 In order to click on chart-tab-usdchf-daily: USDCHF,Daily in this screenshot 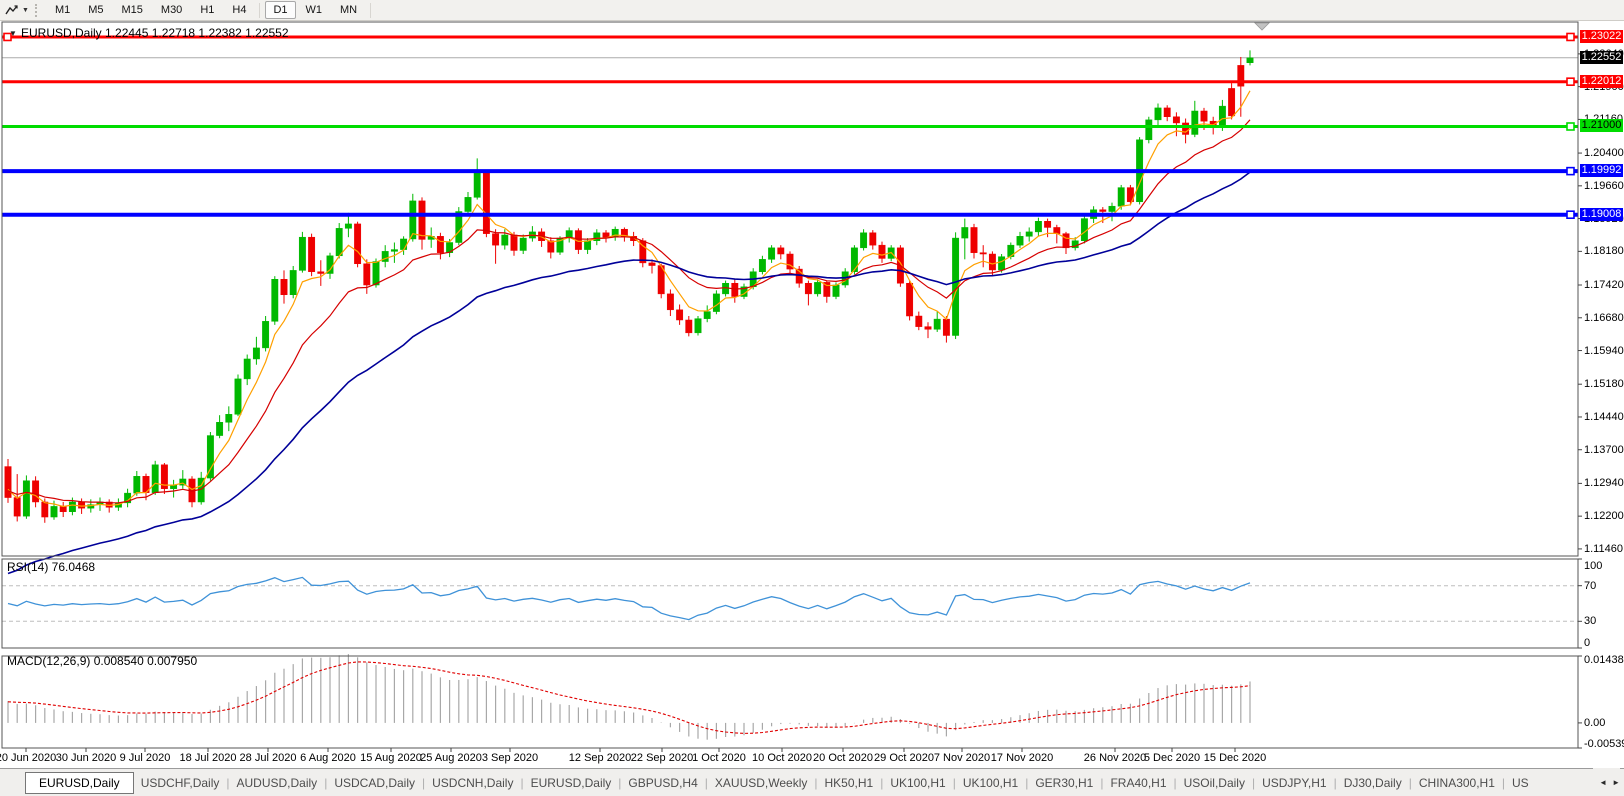, I will do `click(180, 782)`.